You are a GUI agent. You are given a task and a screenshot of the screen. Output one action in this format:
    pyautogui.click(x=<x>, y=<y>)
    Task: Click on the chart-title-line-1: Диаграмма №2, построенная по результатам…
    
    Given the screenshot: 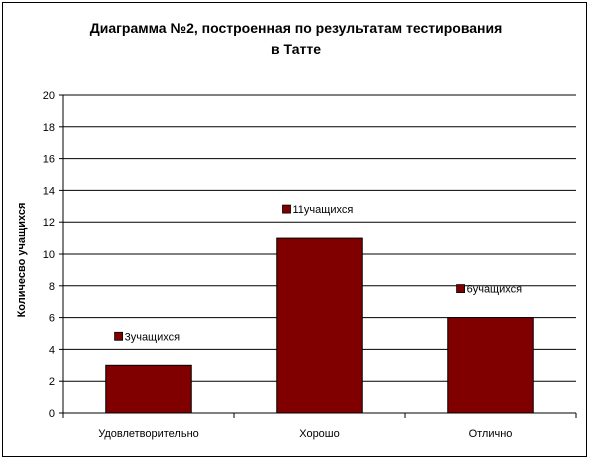 What is the action you would take?
    pyautogui.click(x=296, y=28)
    